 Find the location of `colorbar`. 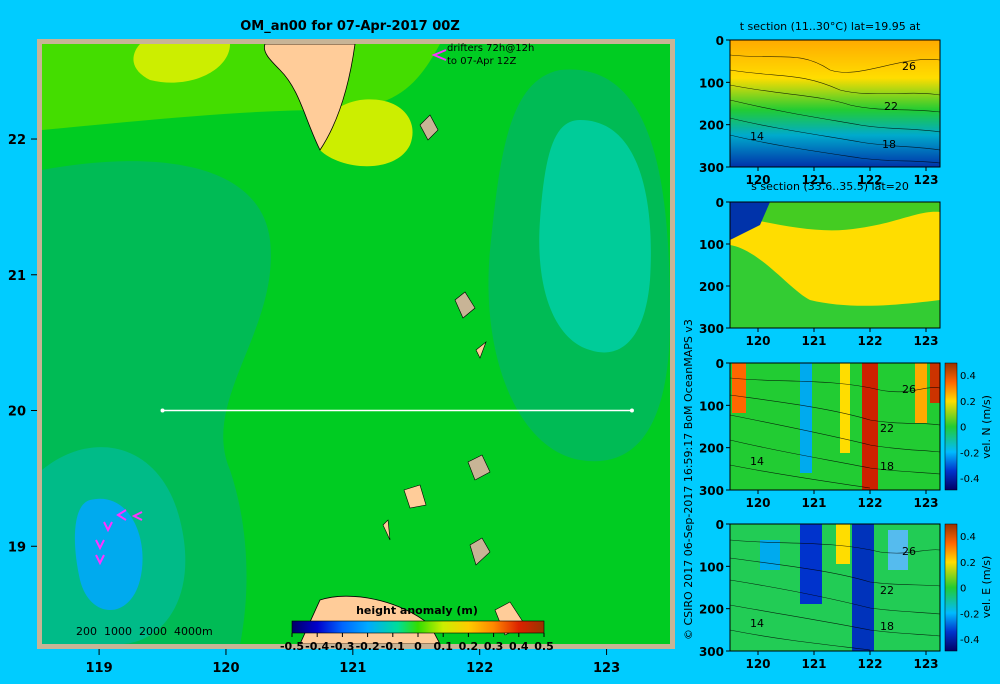

colorbar is located at coordinates (418, 627).